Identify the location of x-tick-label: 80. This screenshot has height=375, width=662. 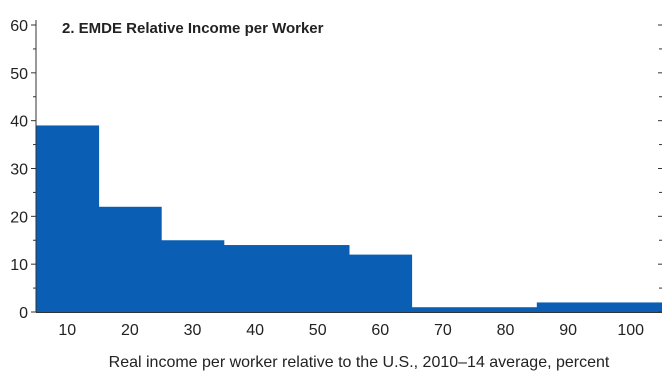
(506, 330).